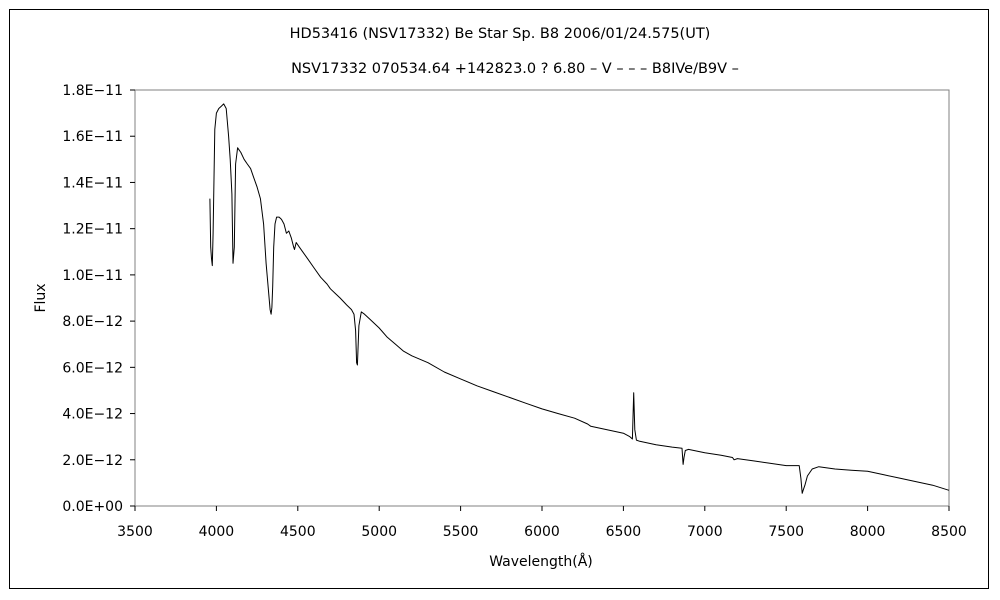 The image size is (1000, 600). Describe the element at coordinates (41, 297) in the screenshot. I see `y-axis-label: Flux` at that location.